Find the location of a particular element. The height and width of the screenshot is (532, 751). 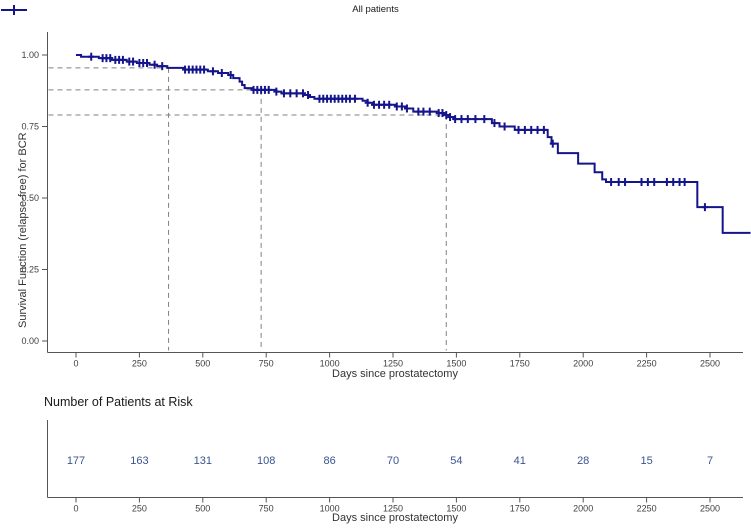

x-tick-label: 2500 is located at coordinates (710, 364).